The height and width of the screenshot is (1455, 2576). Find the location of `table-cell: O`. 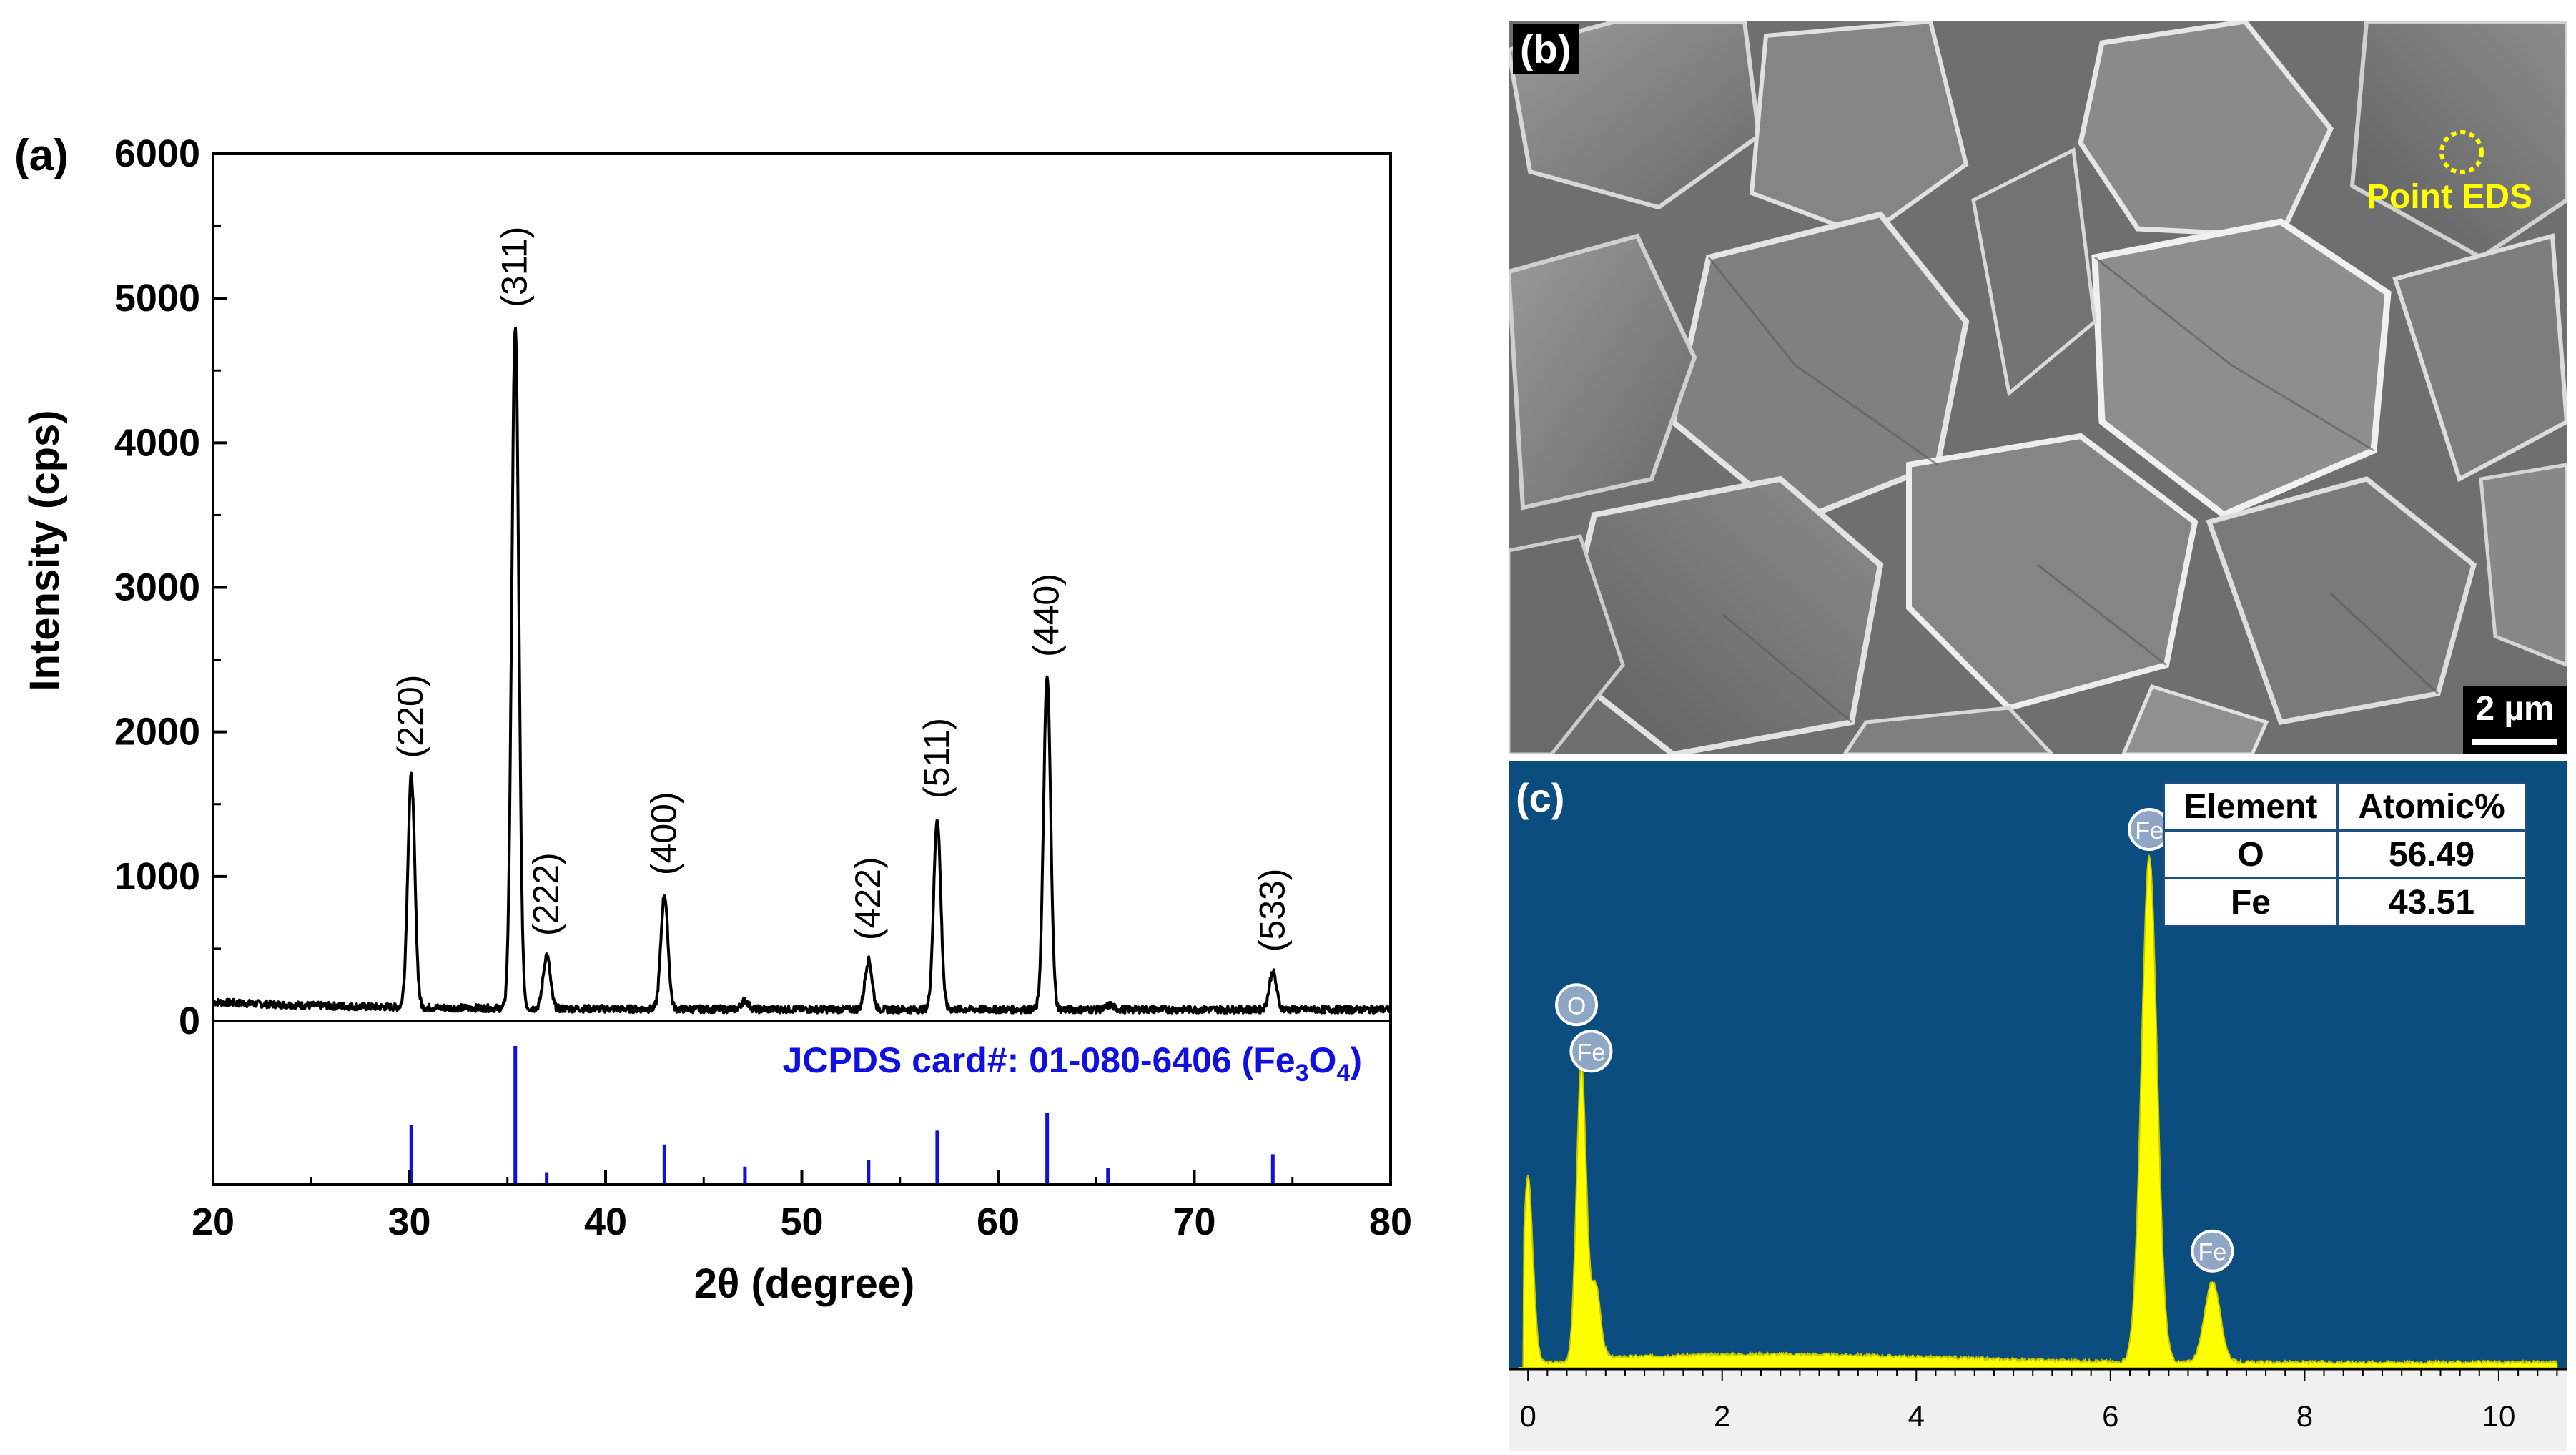

table-cell: O is located at coordinates (2251, 854).